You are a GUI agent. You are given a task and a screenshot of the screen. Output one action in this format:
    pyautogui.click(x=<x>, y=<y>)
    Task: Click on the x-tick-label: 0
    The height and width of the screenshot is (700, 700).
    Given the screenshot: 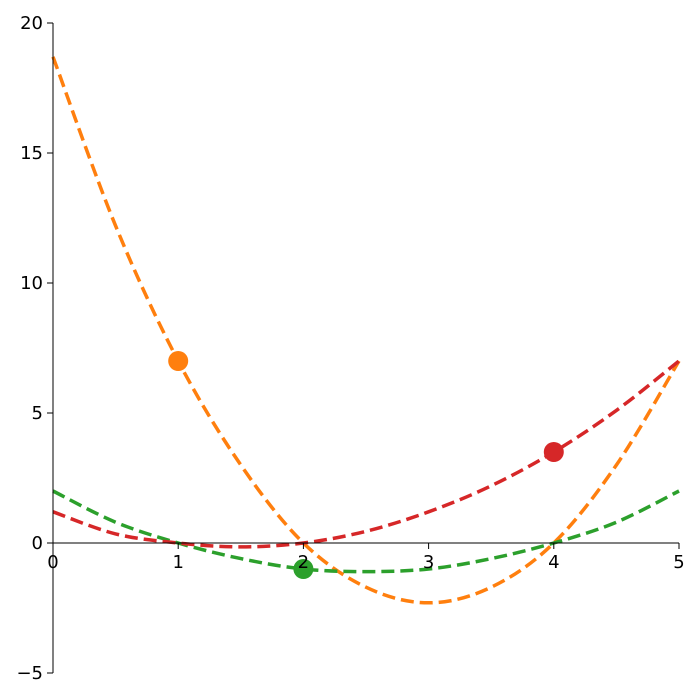 What is the action you would take?
    pyautogui.click(x=52, y=562)
    